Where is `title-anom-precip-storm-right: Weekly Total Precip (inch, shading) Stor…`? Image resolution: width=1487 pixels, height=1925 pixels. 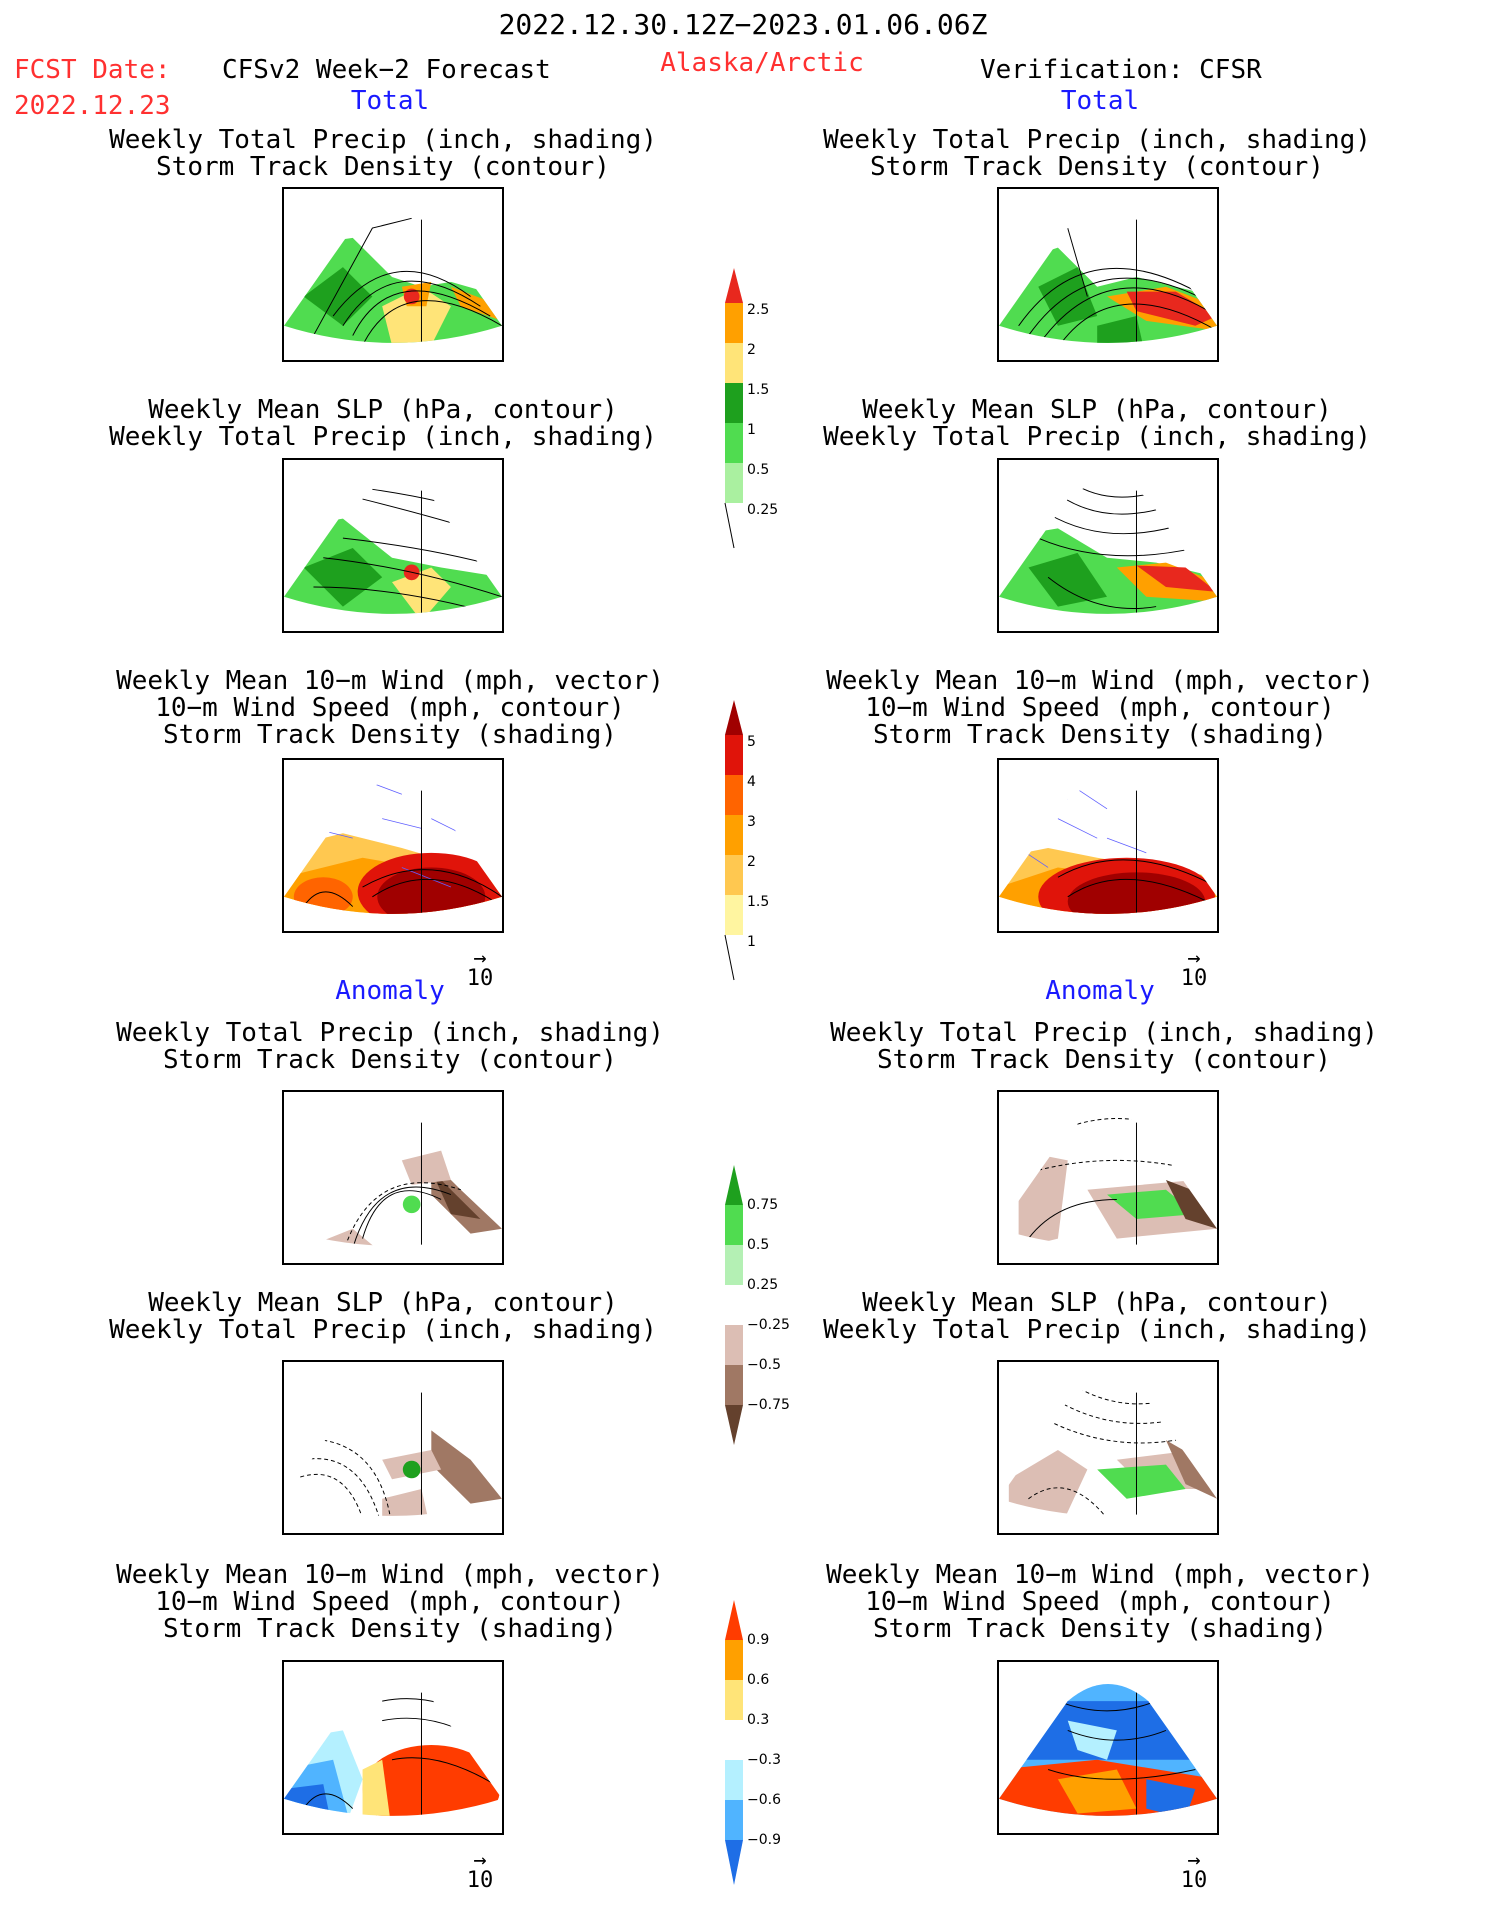
title-anom-precip-storm-right: Weekly Total Precip (inch, shading) Stor… is located at coordinates (1104, 1046).